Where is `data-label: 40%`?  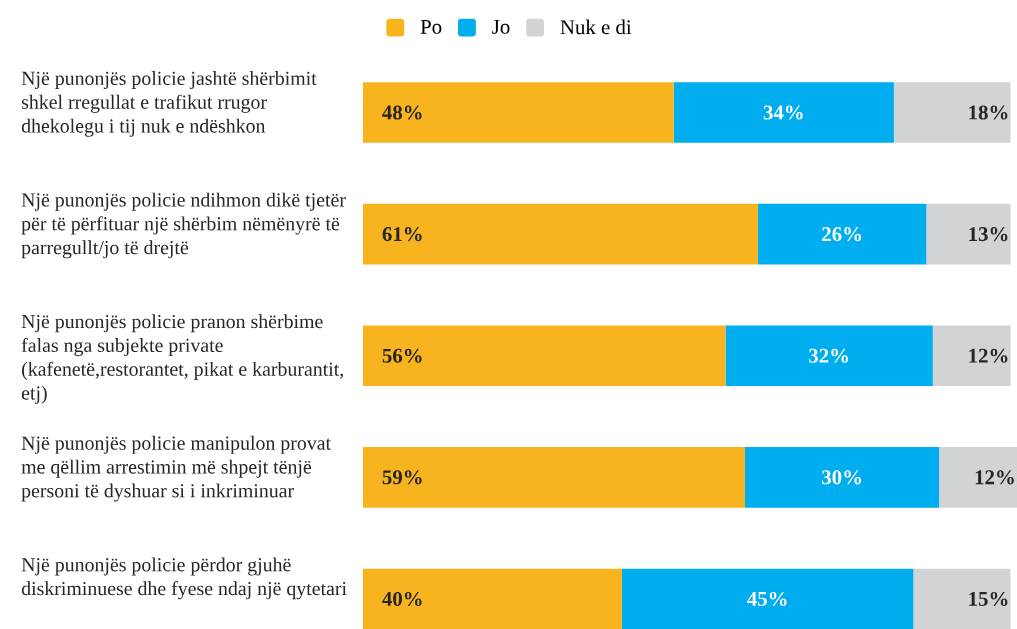
data-label: 40% is located at coordinates (402, 598).